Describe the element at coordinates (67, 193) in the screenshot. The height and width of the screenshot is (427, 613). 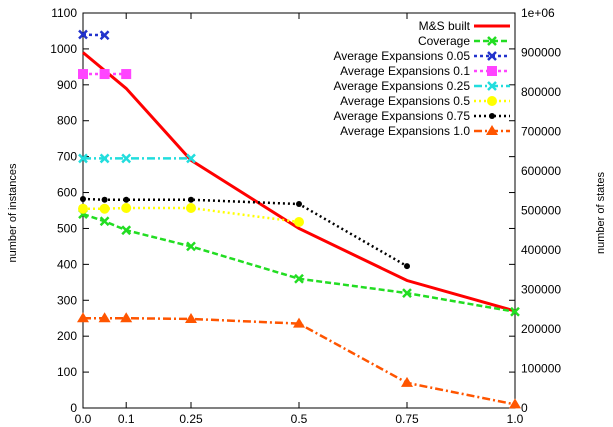
I see `y-tick-label: 600` at that location.